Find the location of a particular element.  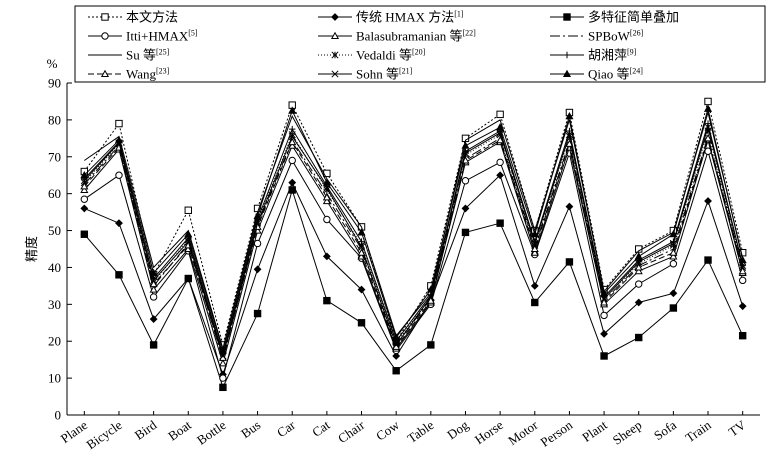

legend-item: 多特征简单叠加 is located at coordinates (614, 17).